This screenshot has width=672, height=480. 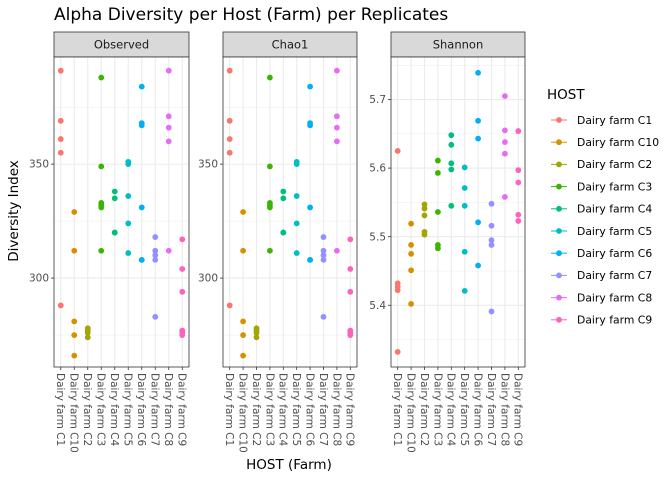 What do you see at coordinates (350, 409) in the screenshot?
I see `x-tick-label: Dairy farm C9` at bounding box center [350, 409].